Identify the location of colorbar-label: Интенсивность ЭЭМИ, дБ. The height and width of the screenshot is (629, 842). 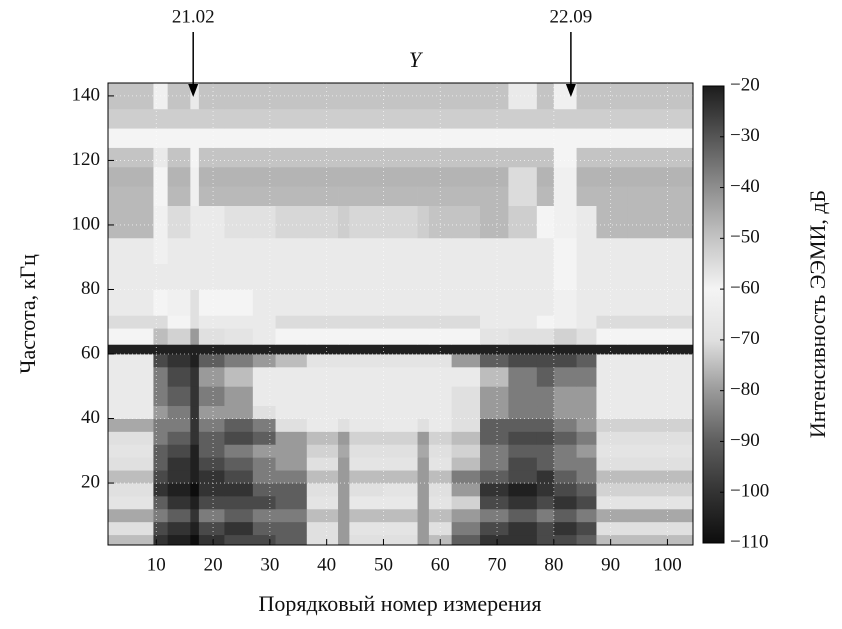
(817, 314).